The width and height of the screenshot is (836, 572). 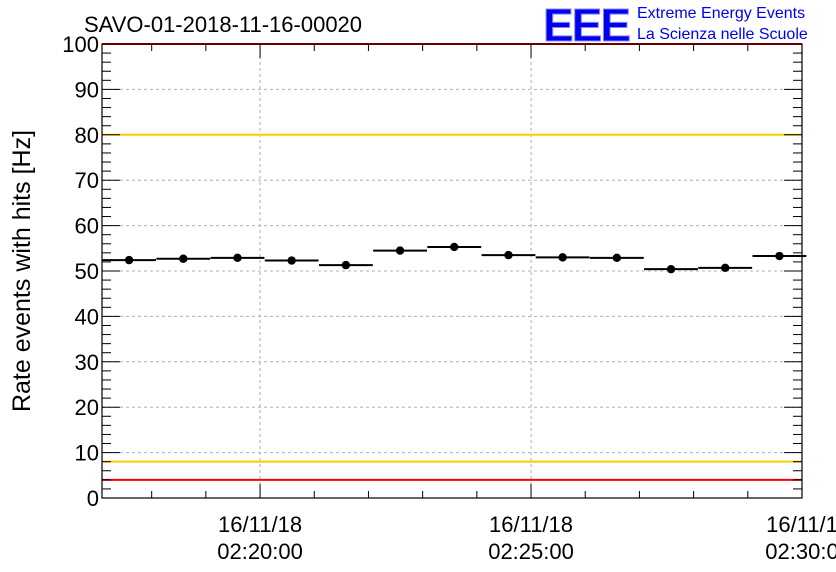 What do you see at coordinates (87, 407) in the screenshot?
I see `y-tick-label: 20` at bounding box center [87, 407].